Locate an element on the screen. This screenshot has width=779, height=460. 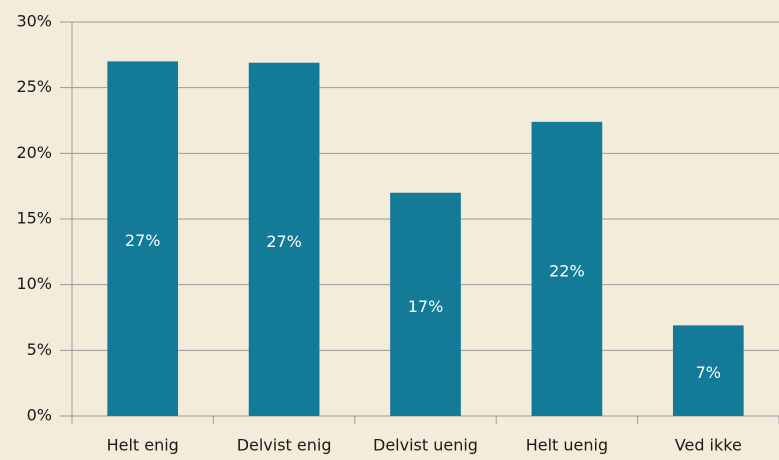
value-label: 17% is located at coordinates (426, 306).